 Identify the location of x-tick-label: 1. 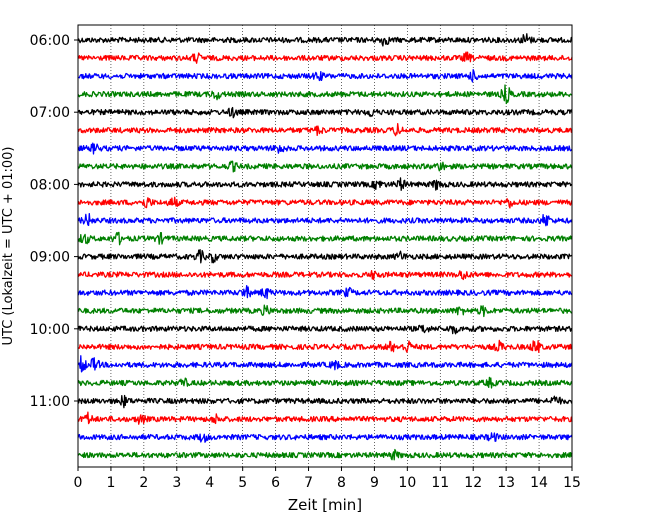
(110, 483).